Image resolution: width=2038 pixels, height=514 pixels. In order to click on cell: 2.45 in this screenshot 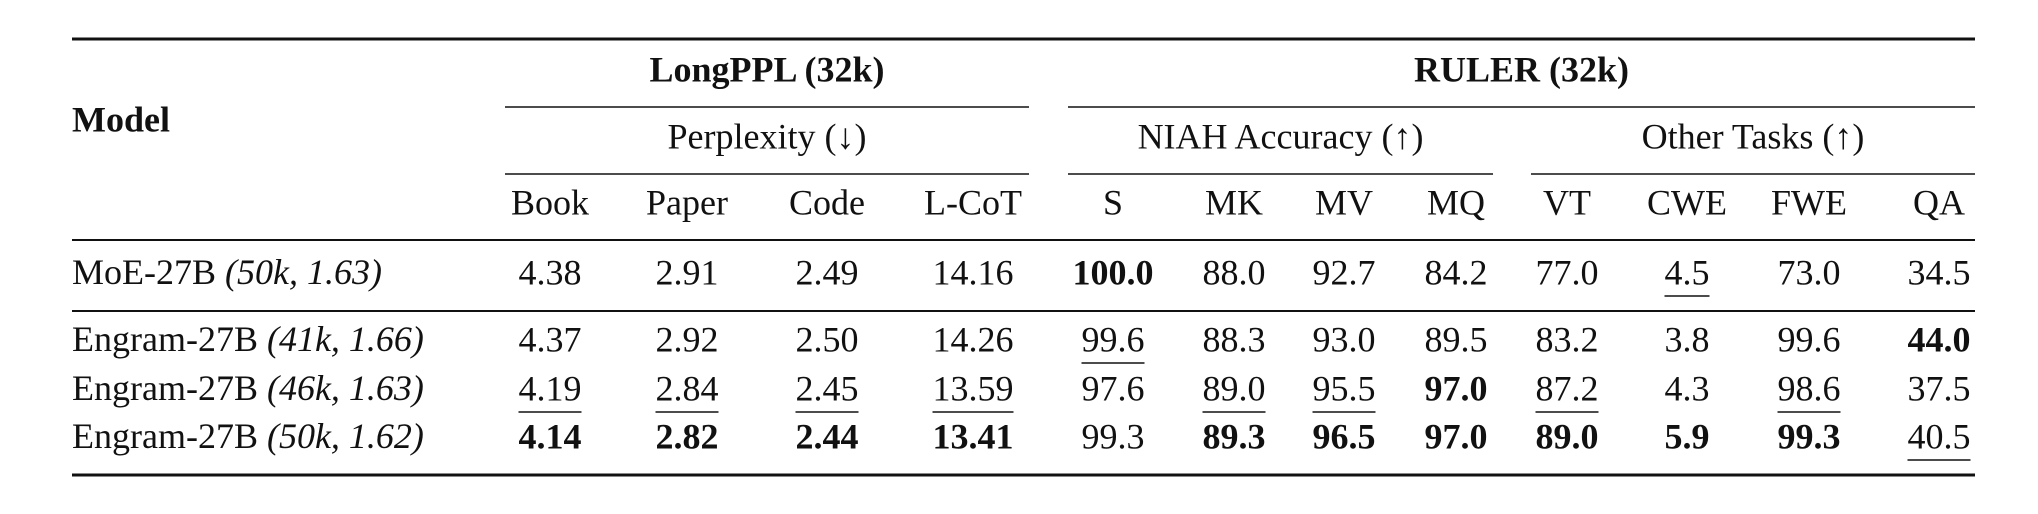, I will do `click(827, 388)`.